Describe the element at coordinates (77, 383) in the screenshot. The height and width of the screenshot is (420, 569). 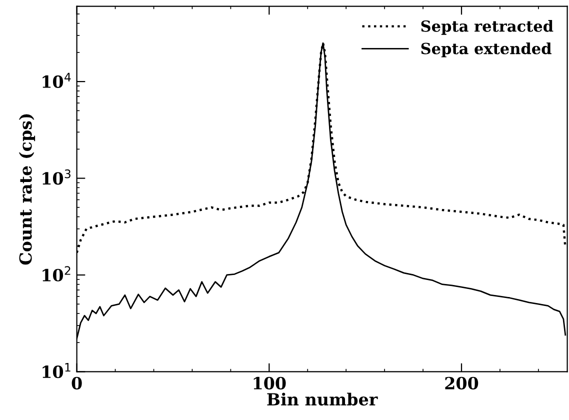
I see `x-tick-label: 0` at that location.